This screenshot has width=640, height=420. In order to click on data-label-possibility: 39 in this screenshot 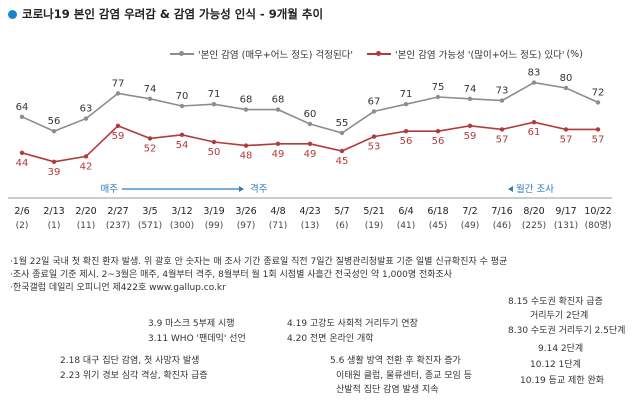, I will do `click(54, 172)`.